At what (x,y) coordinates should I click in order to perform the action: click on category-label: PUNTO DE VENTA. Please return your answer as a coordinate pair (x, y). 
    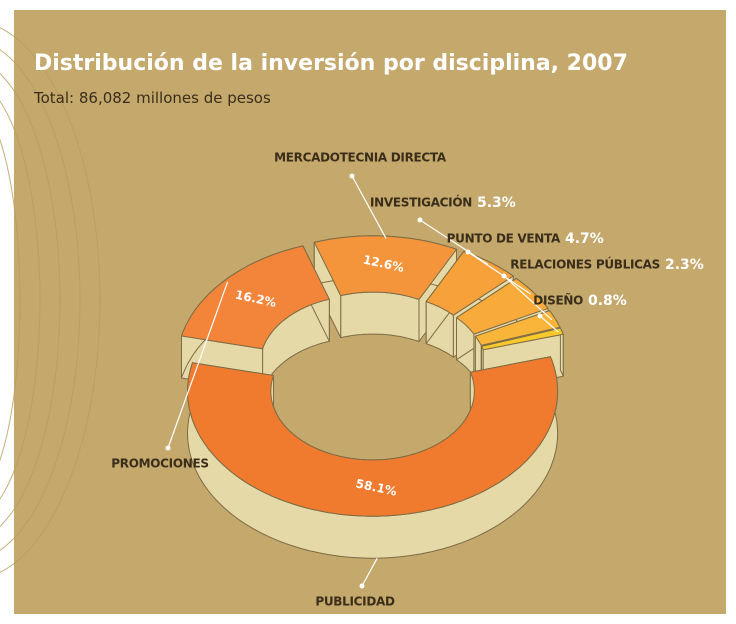
    Looking at the image, I should click on (504, 239).